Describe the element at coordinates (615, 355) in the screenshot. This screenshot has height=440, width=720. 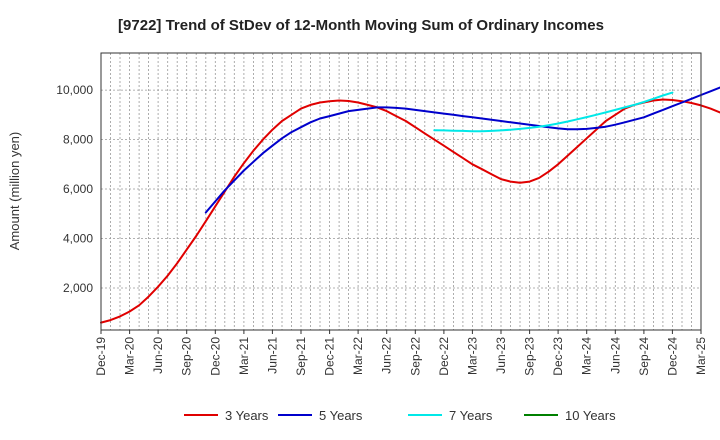
I see `x-tick-label: Jun-24` at that location.